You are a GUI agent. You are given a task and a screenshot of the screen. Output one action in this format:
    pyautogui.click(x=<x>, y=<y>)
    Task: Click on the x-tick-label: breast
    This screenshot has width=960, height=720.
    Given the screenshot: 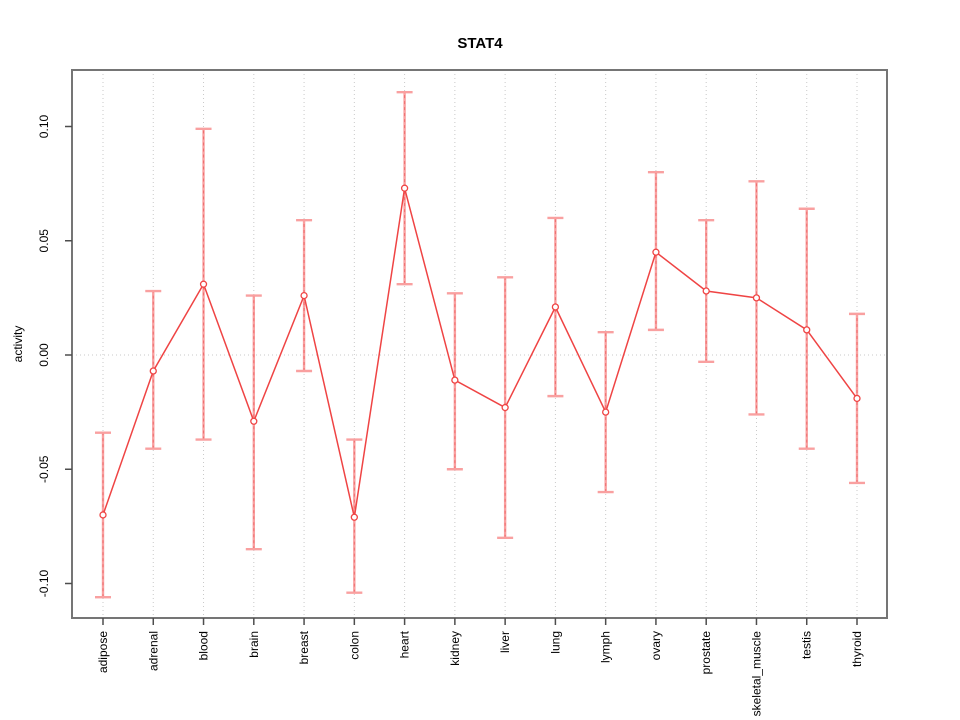 What is the action you would take?
    pyautogui.click(x=304, y=647)
    